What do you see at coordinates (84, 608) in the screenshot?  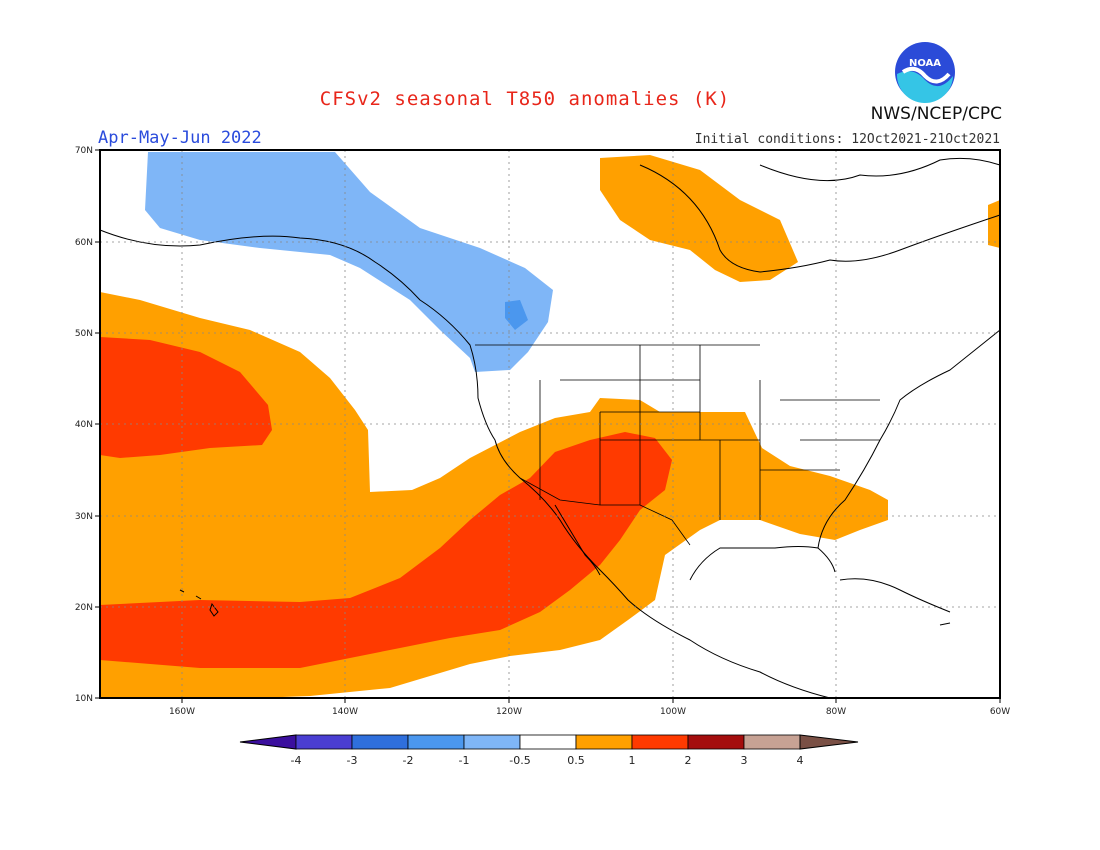 I see `lat-label: 20N` at bounding box center [84, 608].